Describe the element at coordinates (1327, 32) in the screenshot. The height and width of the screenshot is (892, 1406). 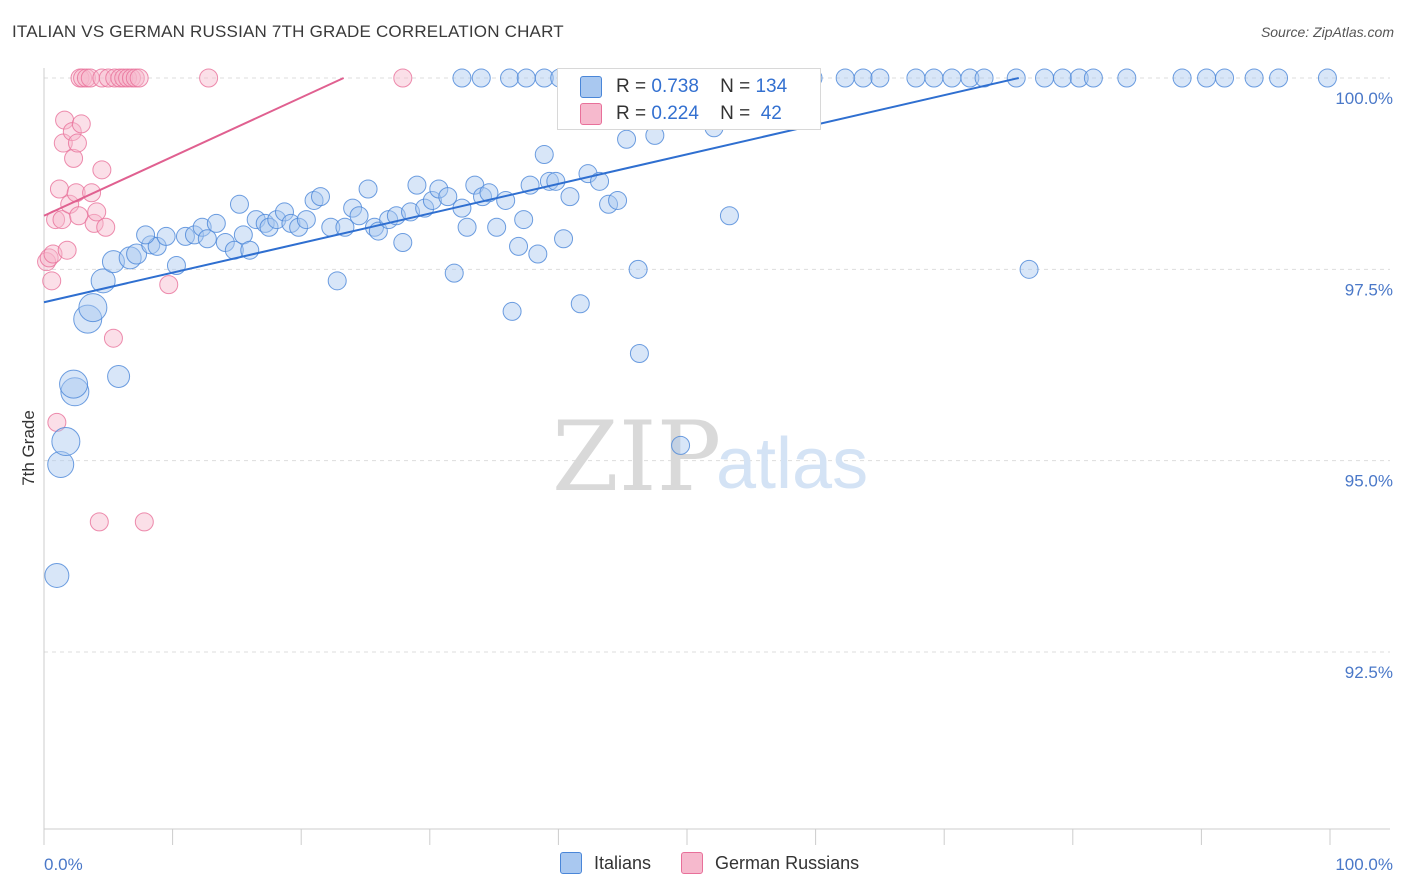
I see `source-credit: Source: ZipAtlas.com` at that location.